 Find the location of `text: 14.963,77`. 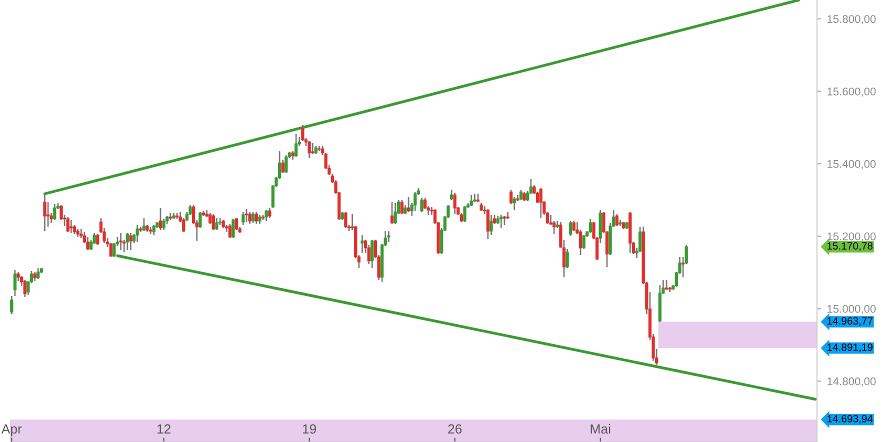

text: 14.963,77 is located at coordinates (849, 321).